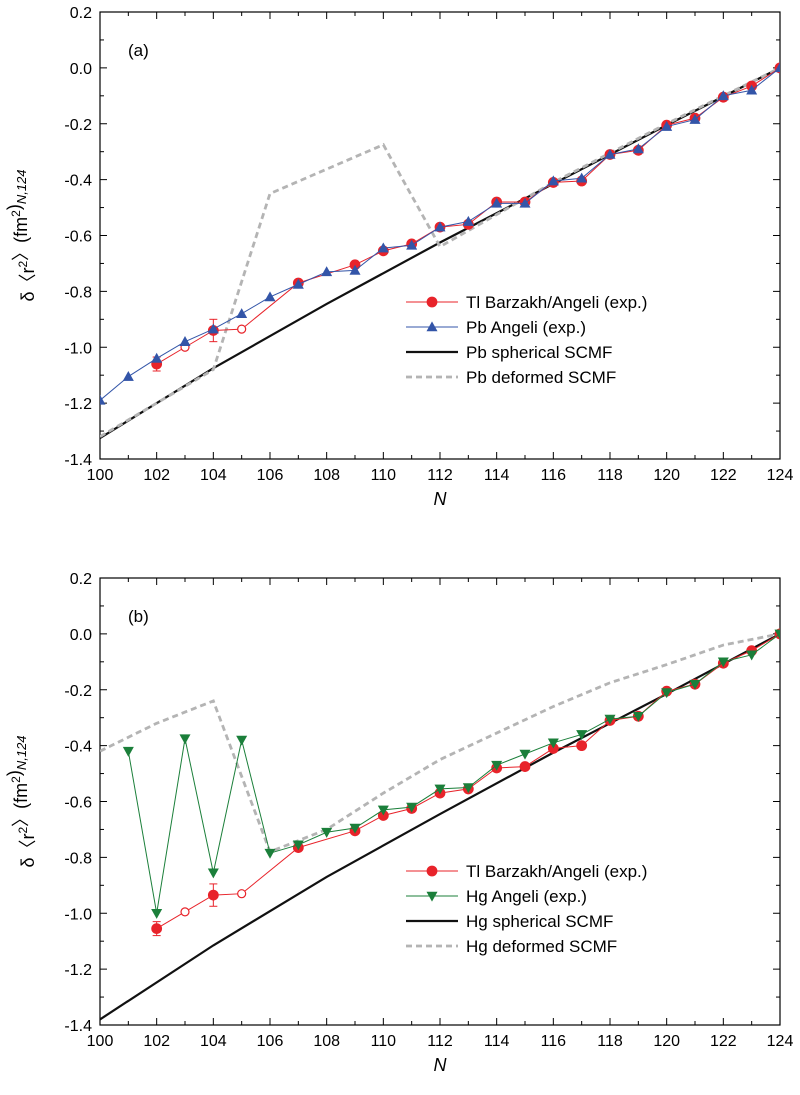  What do you see at coordinates (14, 207) in the screenshot?
I see `y-axis-label-part: )` at bounding box center [14, 207].